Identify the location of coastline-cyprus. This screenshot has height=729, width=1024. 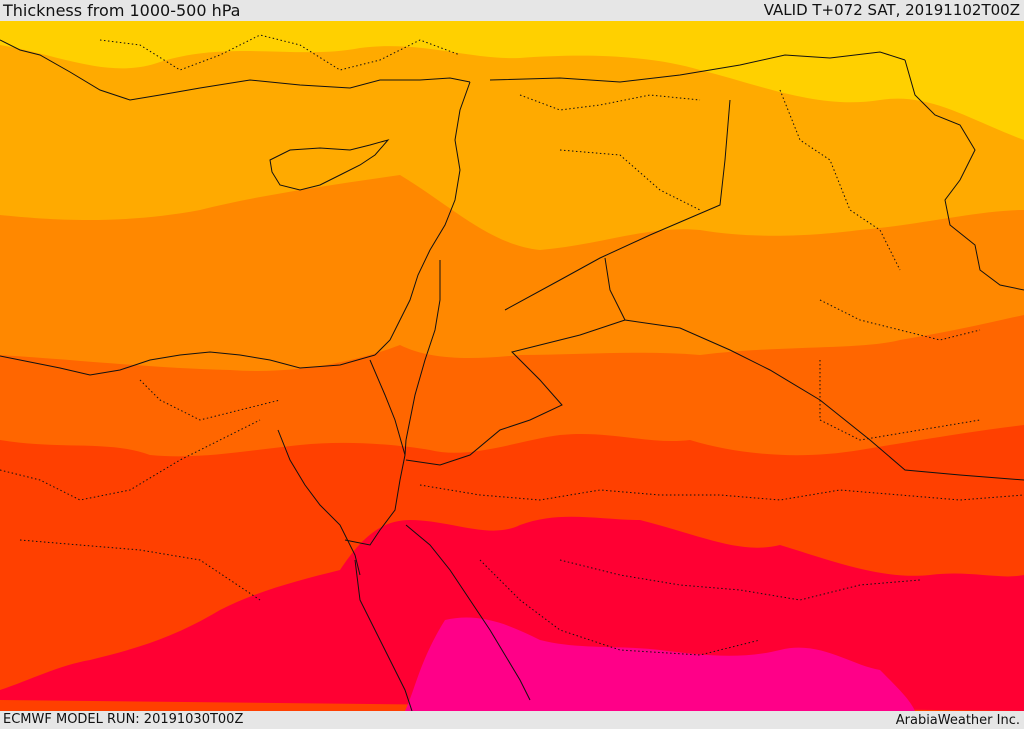
(329, 165).